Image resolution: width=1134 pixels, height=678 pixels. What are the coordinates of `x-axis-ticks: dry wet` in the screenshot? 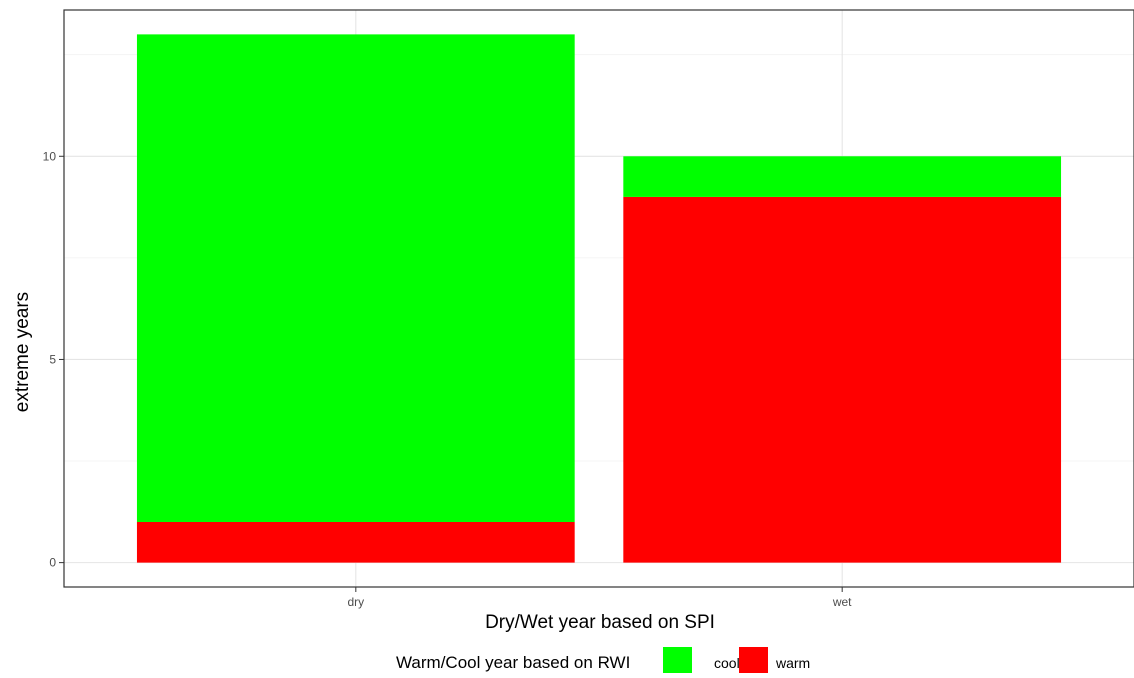 It's located at (599, 598).